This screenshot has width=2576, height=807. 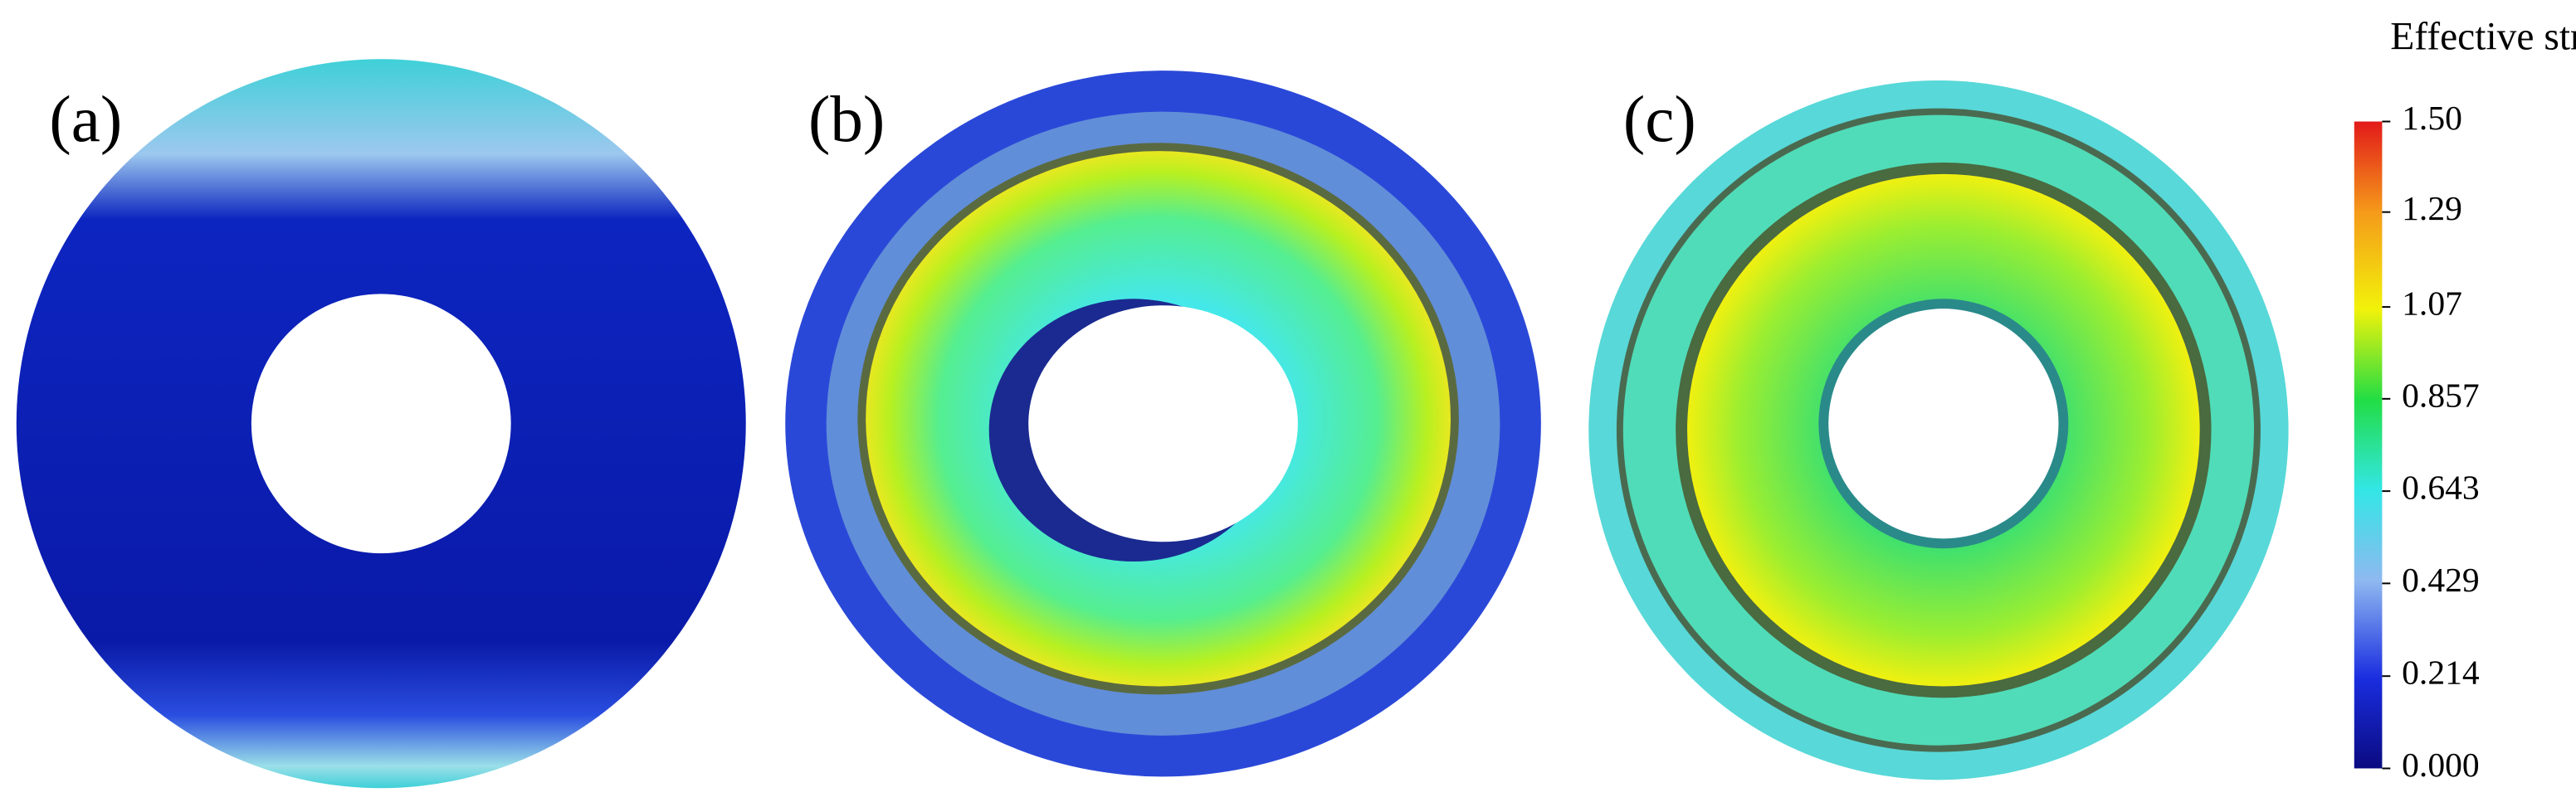 I want to click on panel-label: (c), so click(x=1660, y=119).